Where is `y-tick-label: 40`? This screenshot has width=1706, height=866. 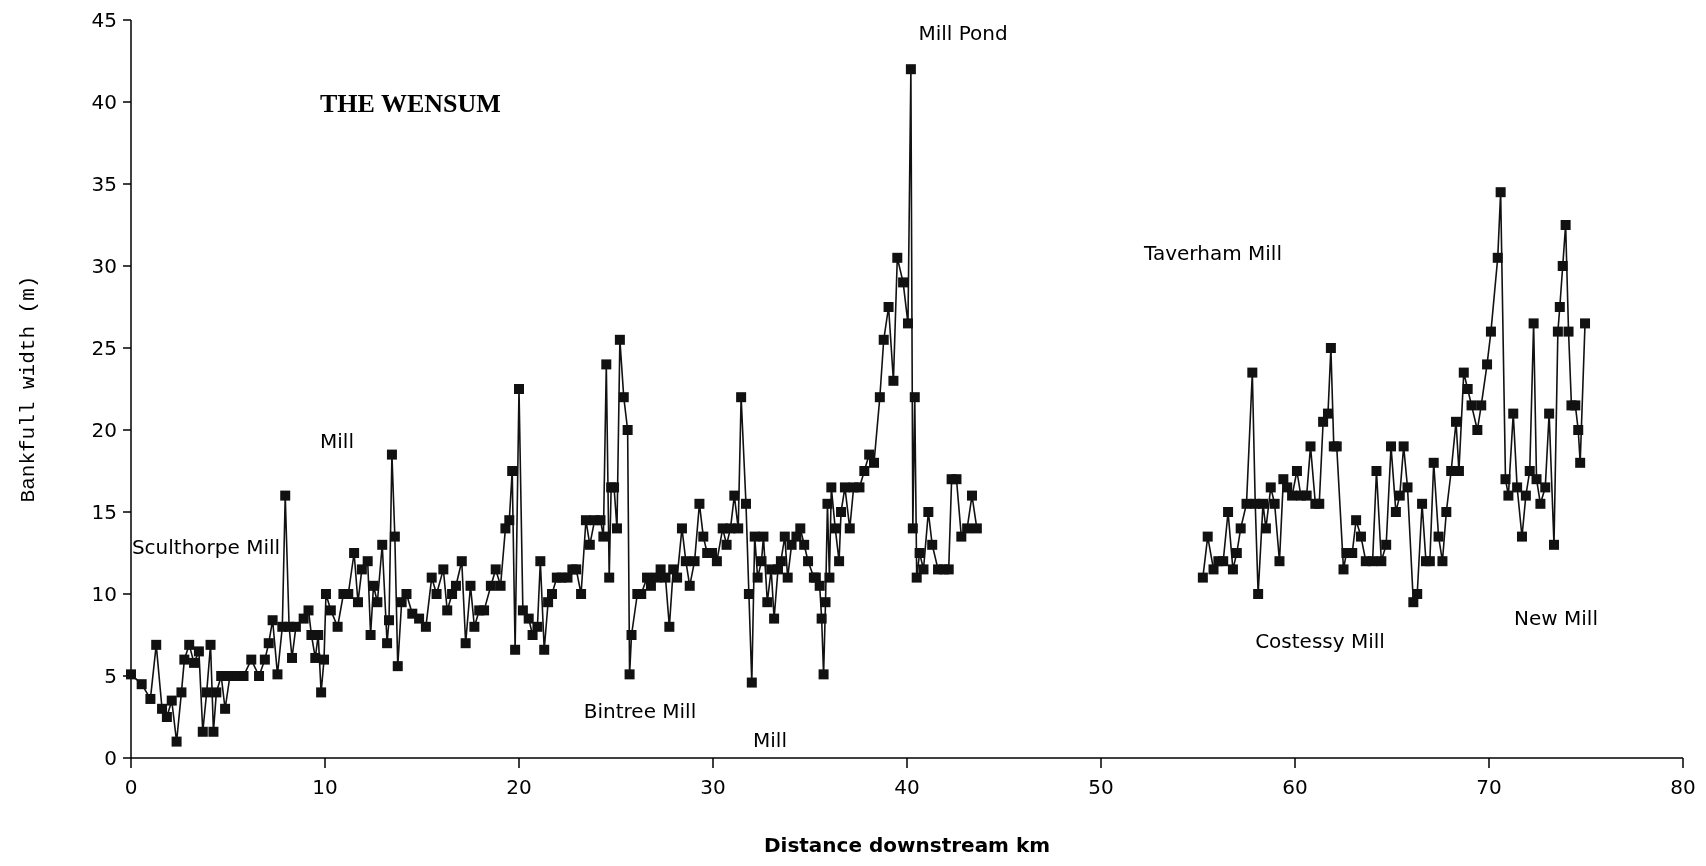
y-tick-label: 40 is located at coordinates (104, 102).